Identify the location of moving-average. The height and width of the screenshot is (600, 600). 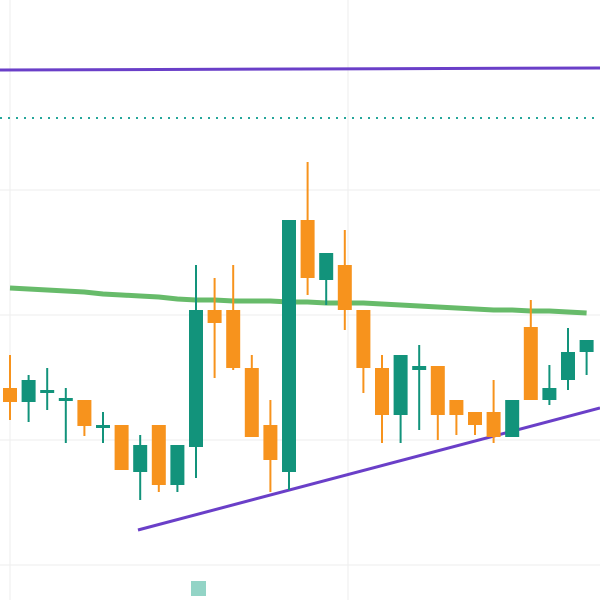
(298, 300).